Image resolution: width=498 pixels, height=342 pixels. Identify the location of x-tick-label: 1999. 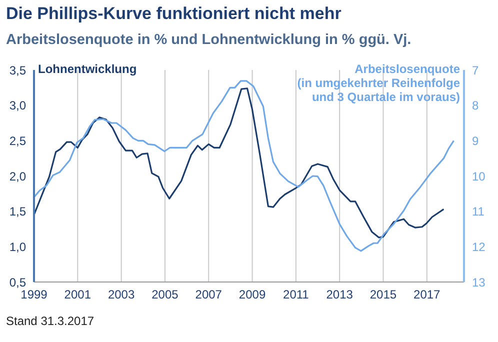
(34, 295).